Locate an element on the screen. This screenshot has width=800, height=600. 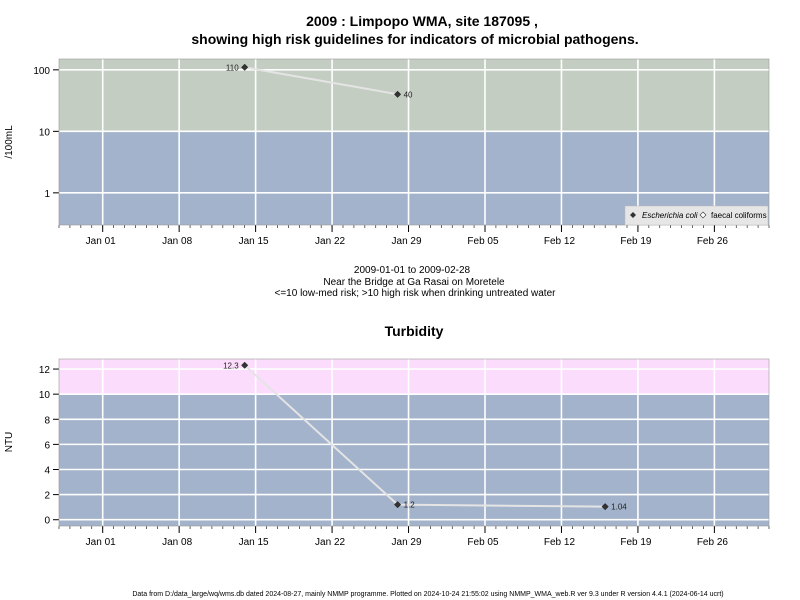
series-line is located at coordinates (321, 81).